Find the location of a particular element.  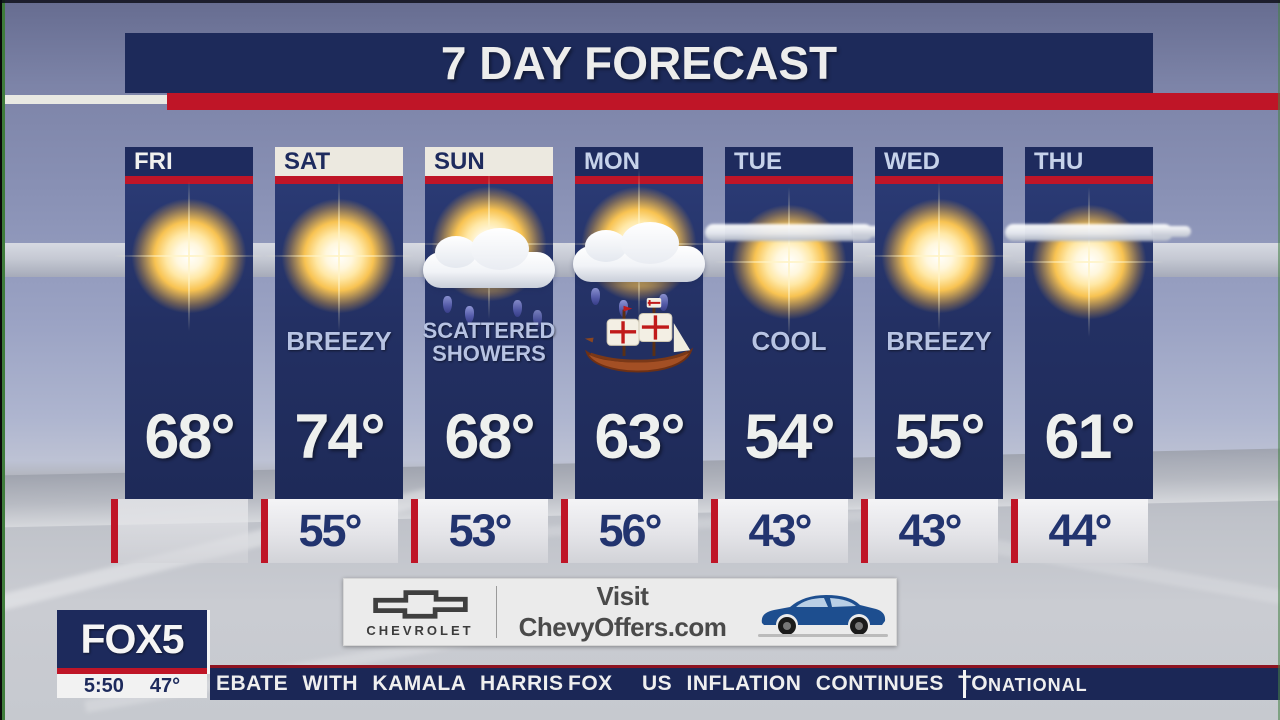

low-temp-box is located at coordinates (179, 531).